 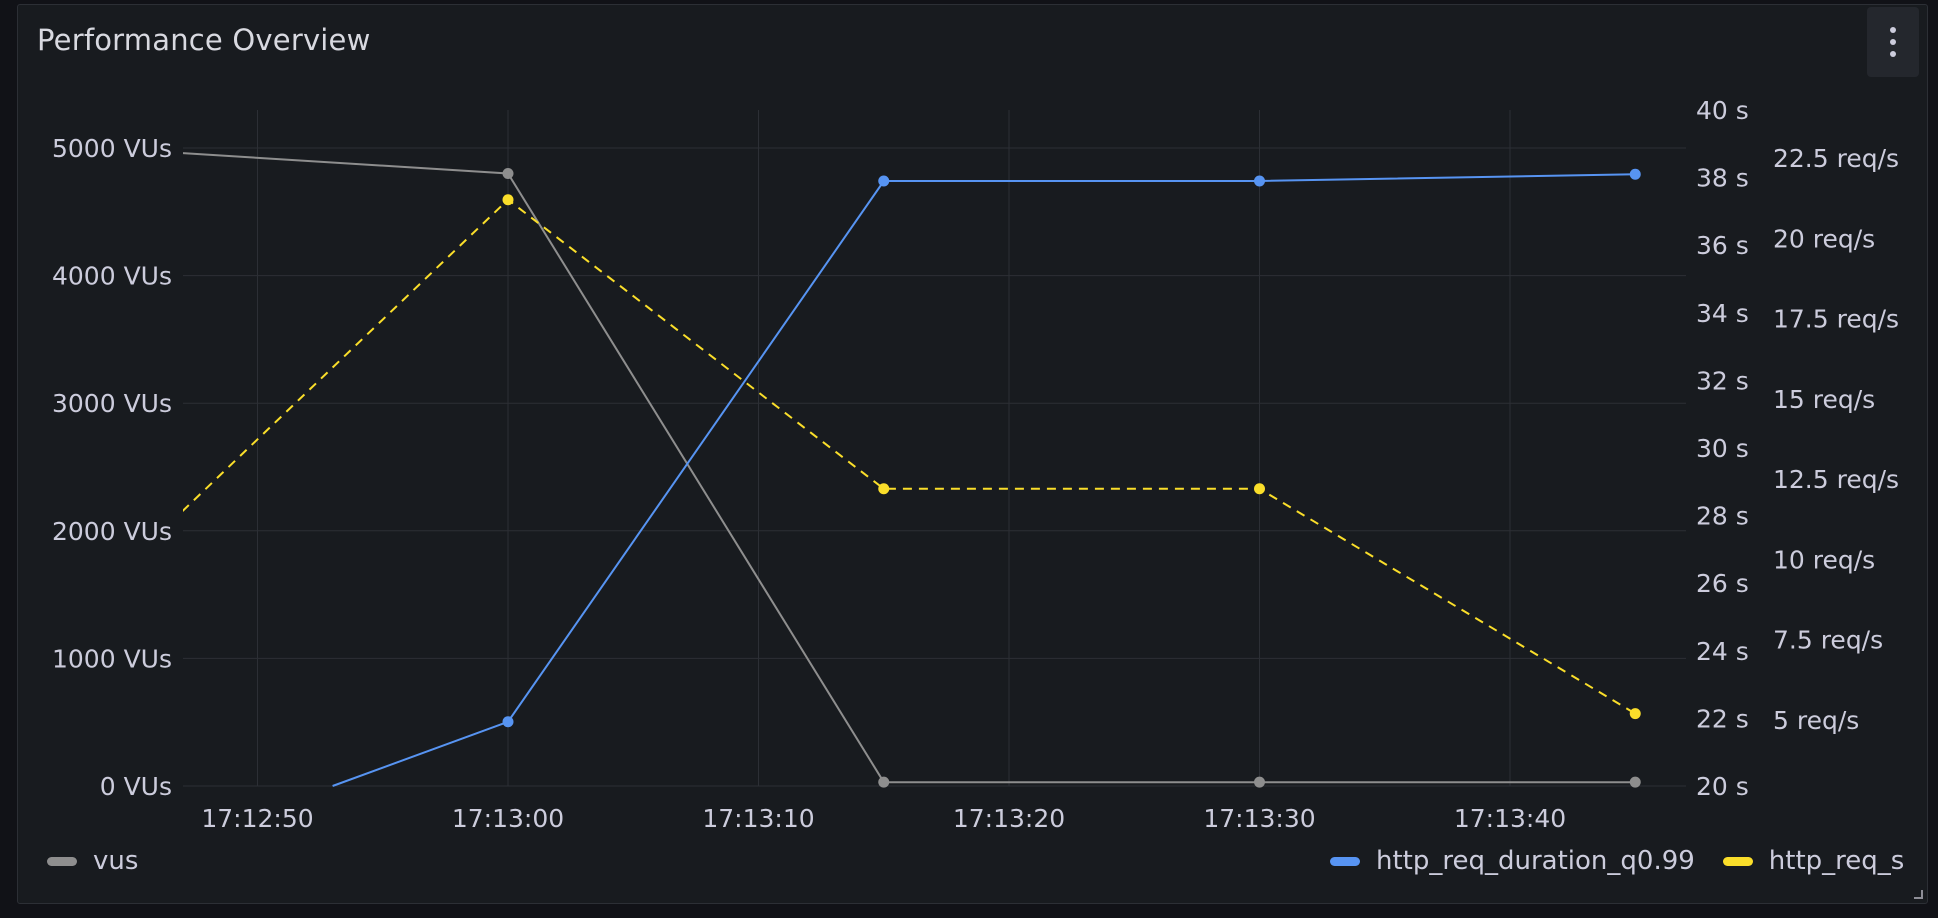 What do you see at coordinates (1722, 448) in the screenshot?
I see `y-right1-tick-label: 30 s` at bounding box center [1722, 448].